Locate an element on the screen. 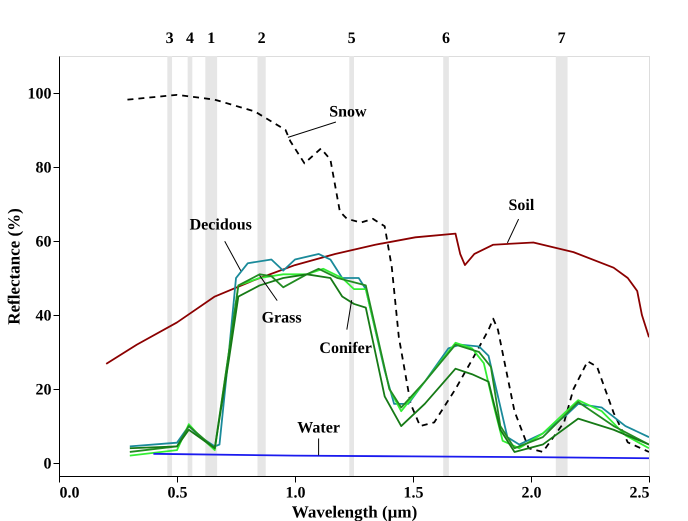  band-label: 3 is located at coordinates (170, 38).